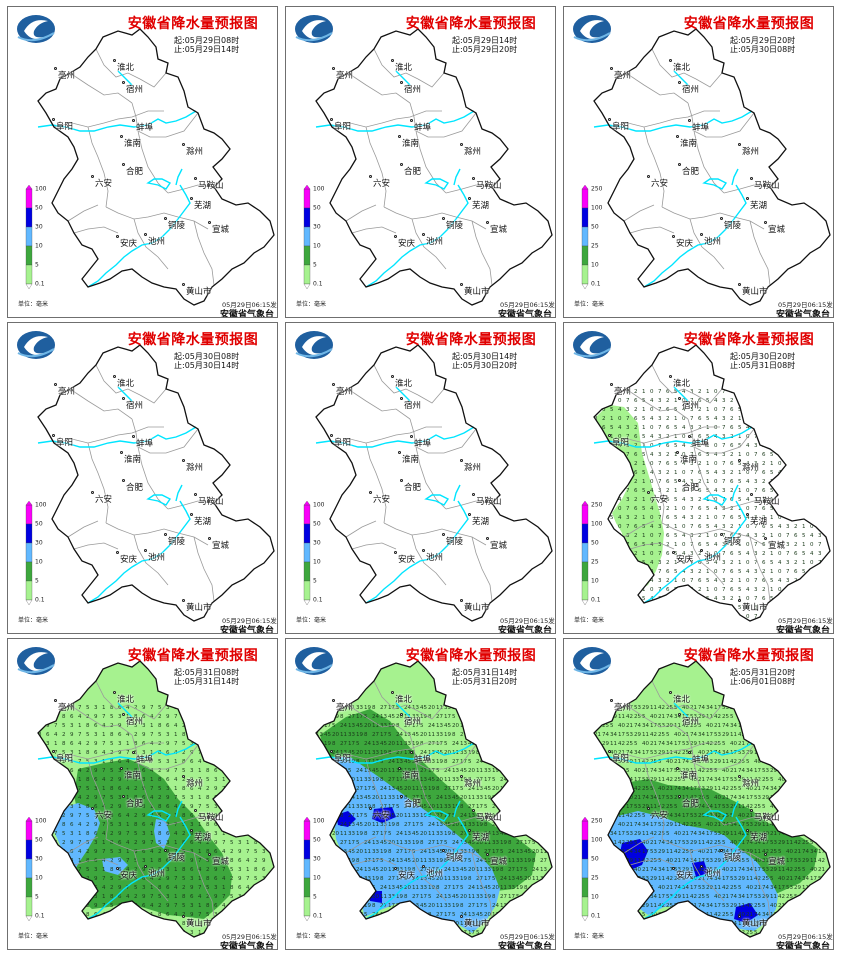 This screenshot has height=957, width=841. I want to click on city-label: 宿州, so click(691, 406).